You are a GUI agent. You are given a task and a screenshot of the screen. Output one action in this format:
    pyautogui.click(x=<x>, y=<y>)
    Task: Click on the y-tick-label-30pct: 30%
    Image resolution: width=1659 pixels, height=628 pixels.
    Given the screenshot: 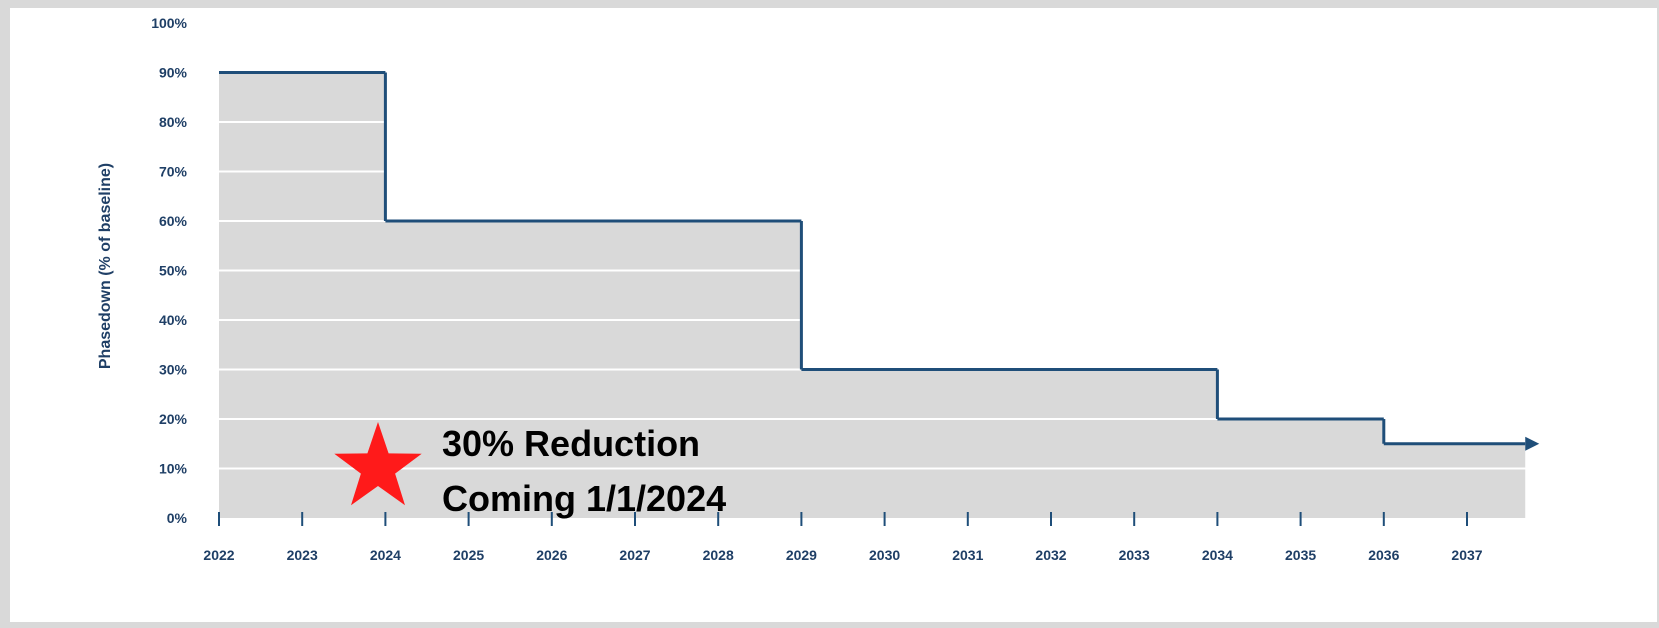 What is the action you would take?
    pyautogui.click(x=173, y=370)
    